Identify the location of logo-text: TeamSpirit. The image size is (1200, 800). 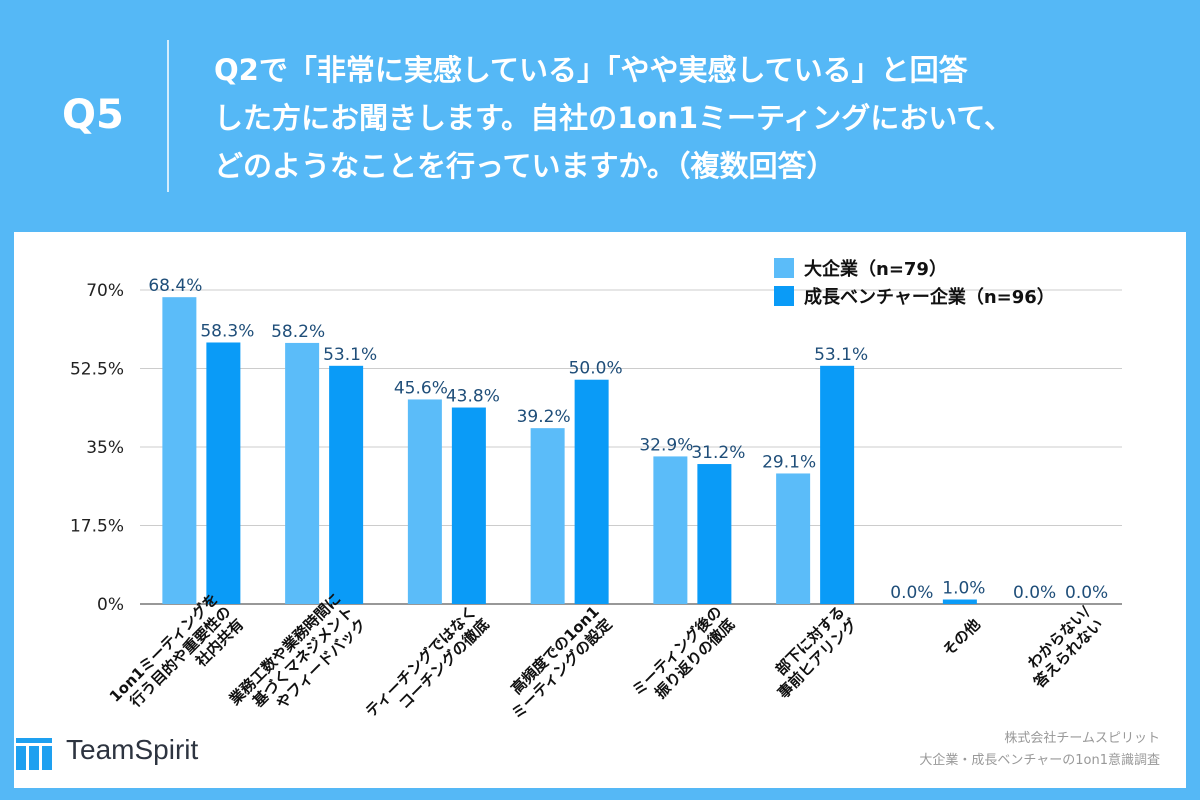
(132, 749).